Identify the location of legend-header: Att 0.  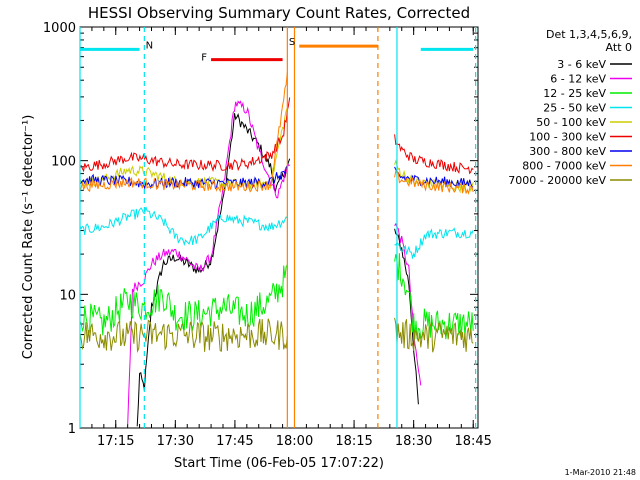
(619, 47).